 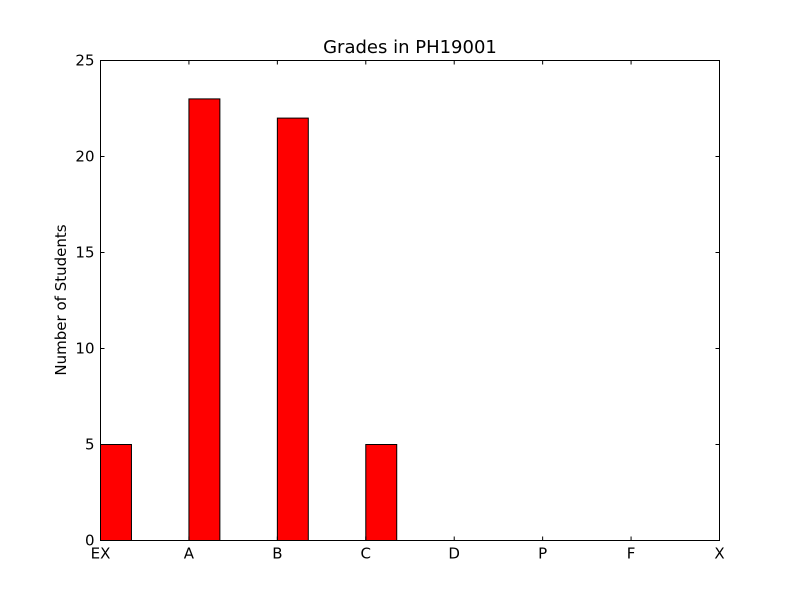 What do you see at coordinates (84, 61) in the screenshot?
I see `y-tick-label: 25` at bounding box center [84, 61].